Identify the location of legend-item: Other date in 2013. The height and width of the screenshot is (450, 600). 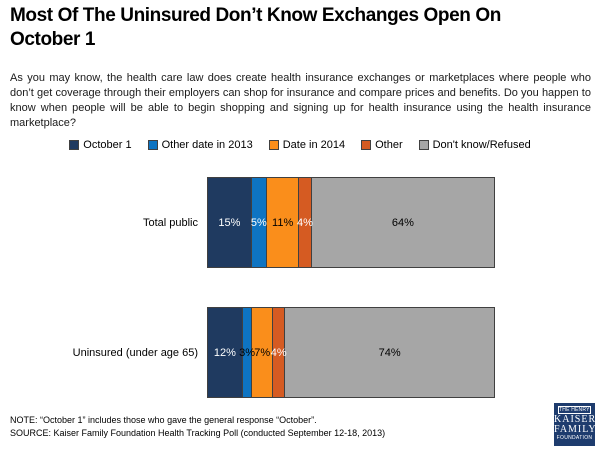
(200, 145).